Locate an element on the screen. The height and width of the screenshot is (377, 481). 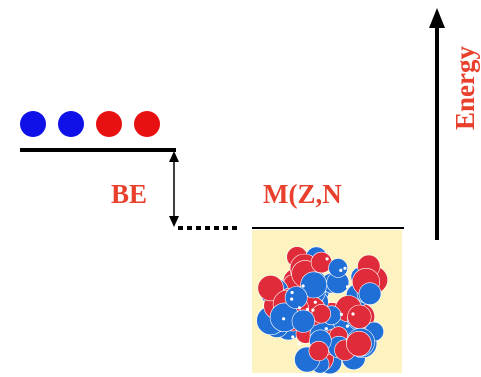
binding-energy-arrow is located at coordinates (174, 189).